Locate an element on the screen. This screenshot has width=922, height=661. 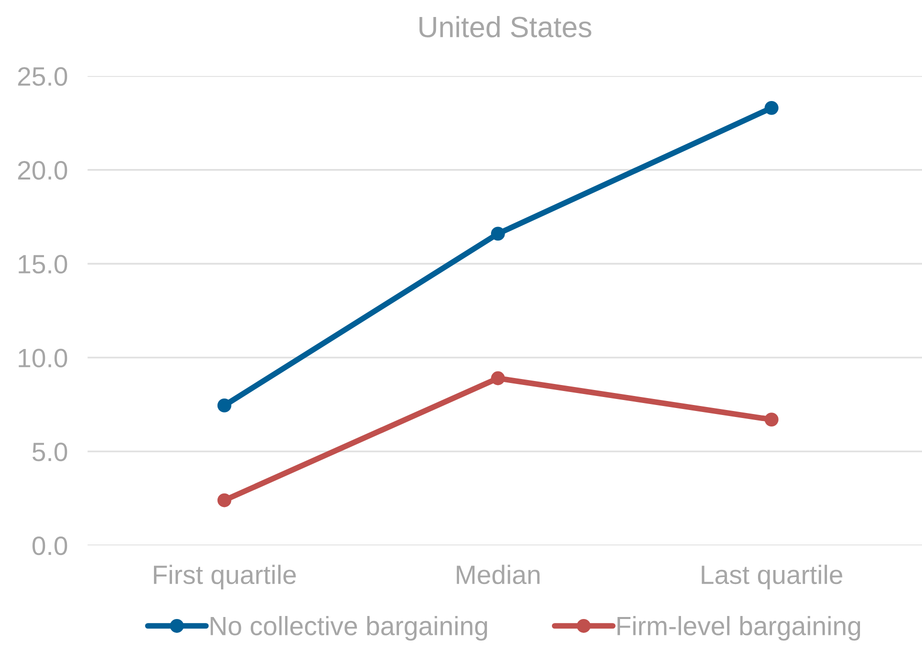
chart-title: United States is located at coordinates (506, 27).